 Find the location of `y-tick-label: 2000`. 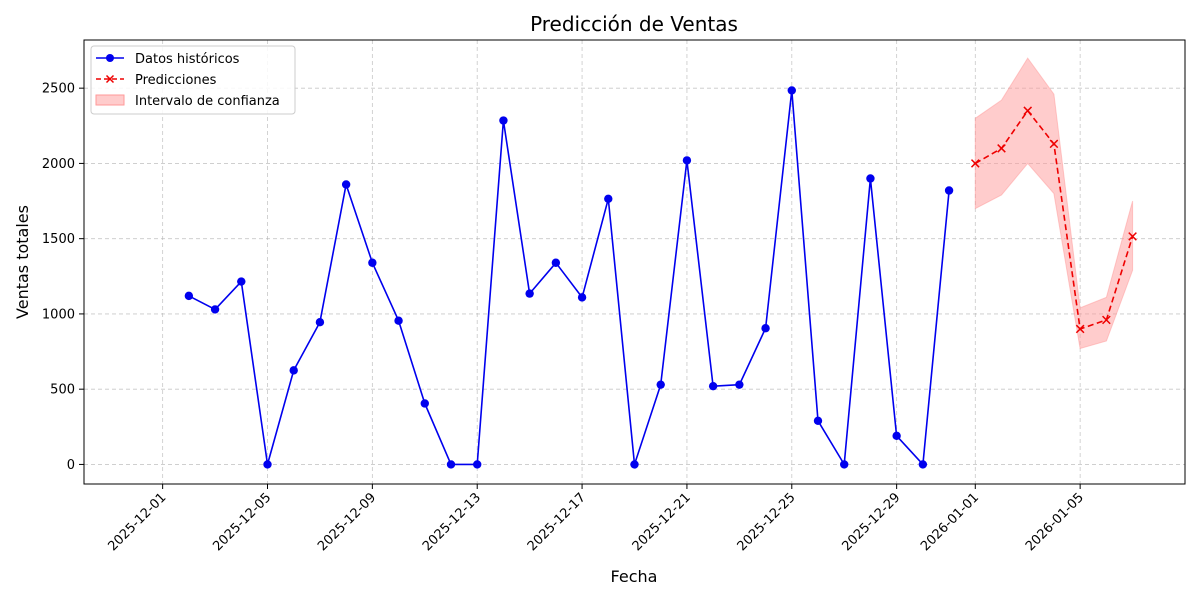

y-tick-label: 2000 is located at coordinates (58, 164).